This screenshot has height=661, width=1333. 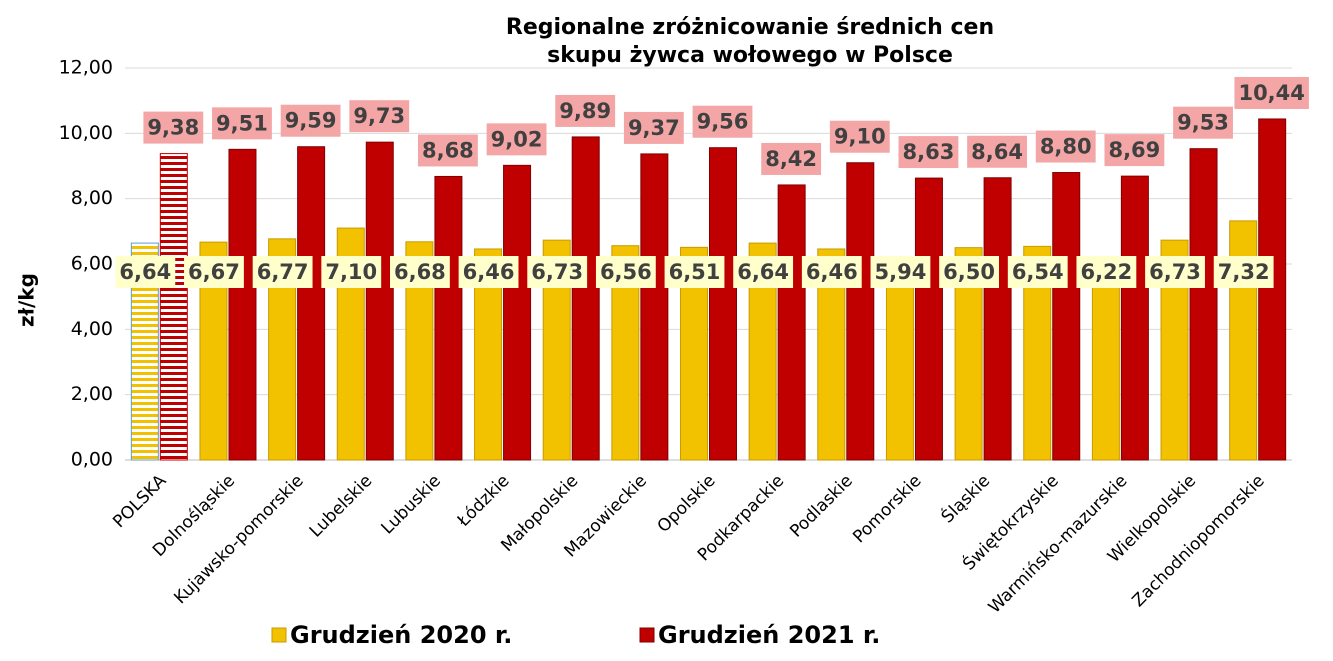 I want to click on data-label: 8,68, so click(x=448, y=150).